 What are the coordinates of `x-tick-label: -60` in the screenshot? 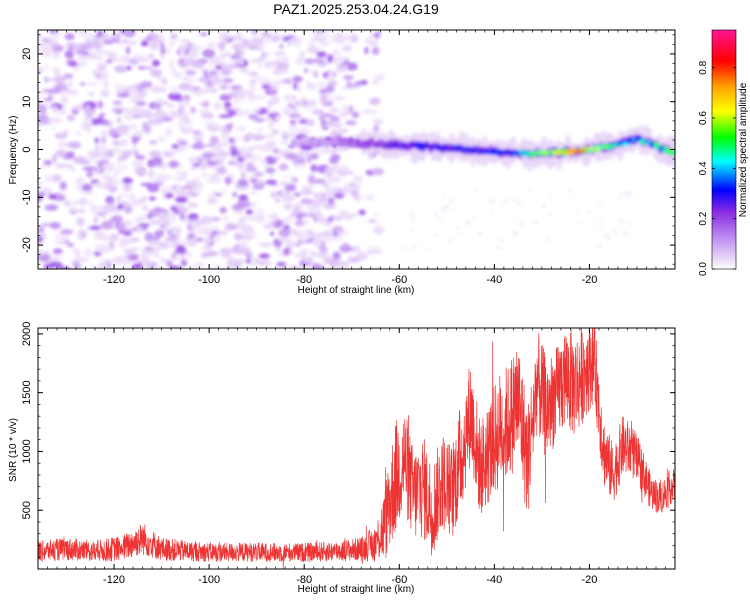 It's located at (399, 280).